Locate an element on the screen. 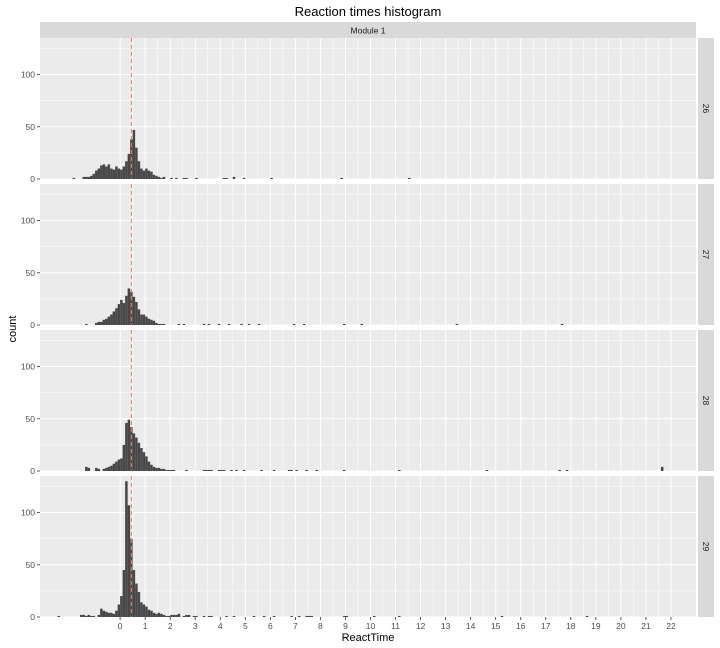  x-tick-label: 1 is located at coordinates (145, 626).